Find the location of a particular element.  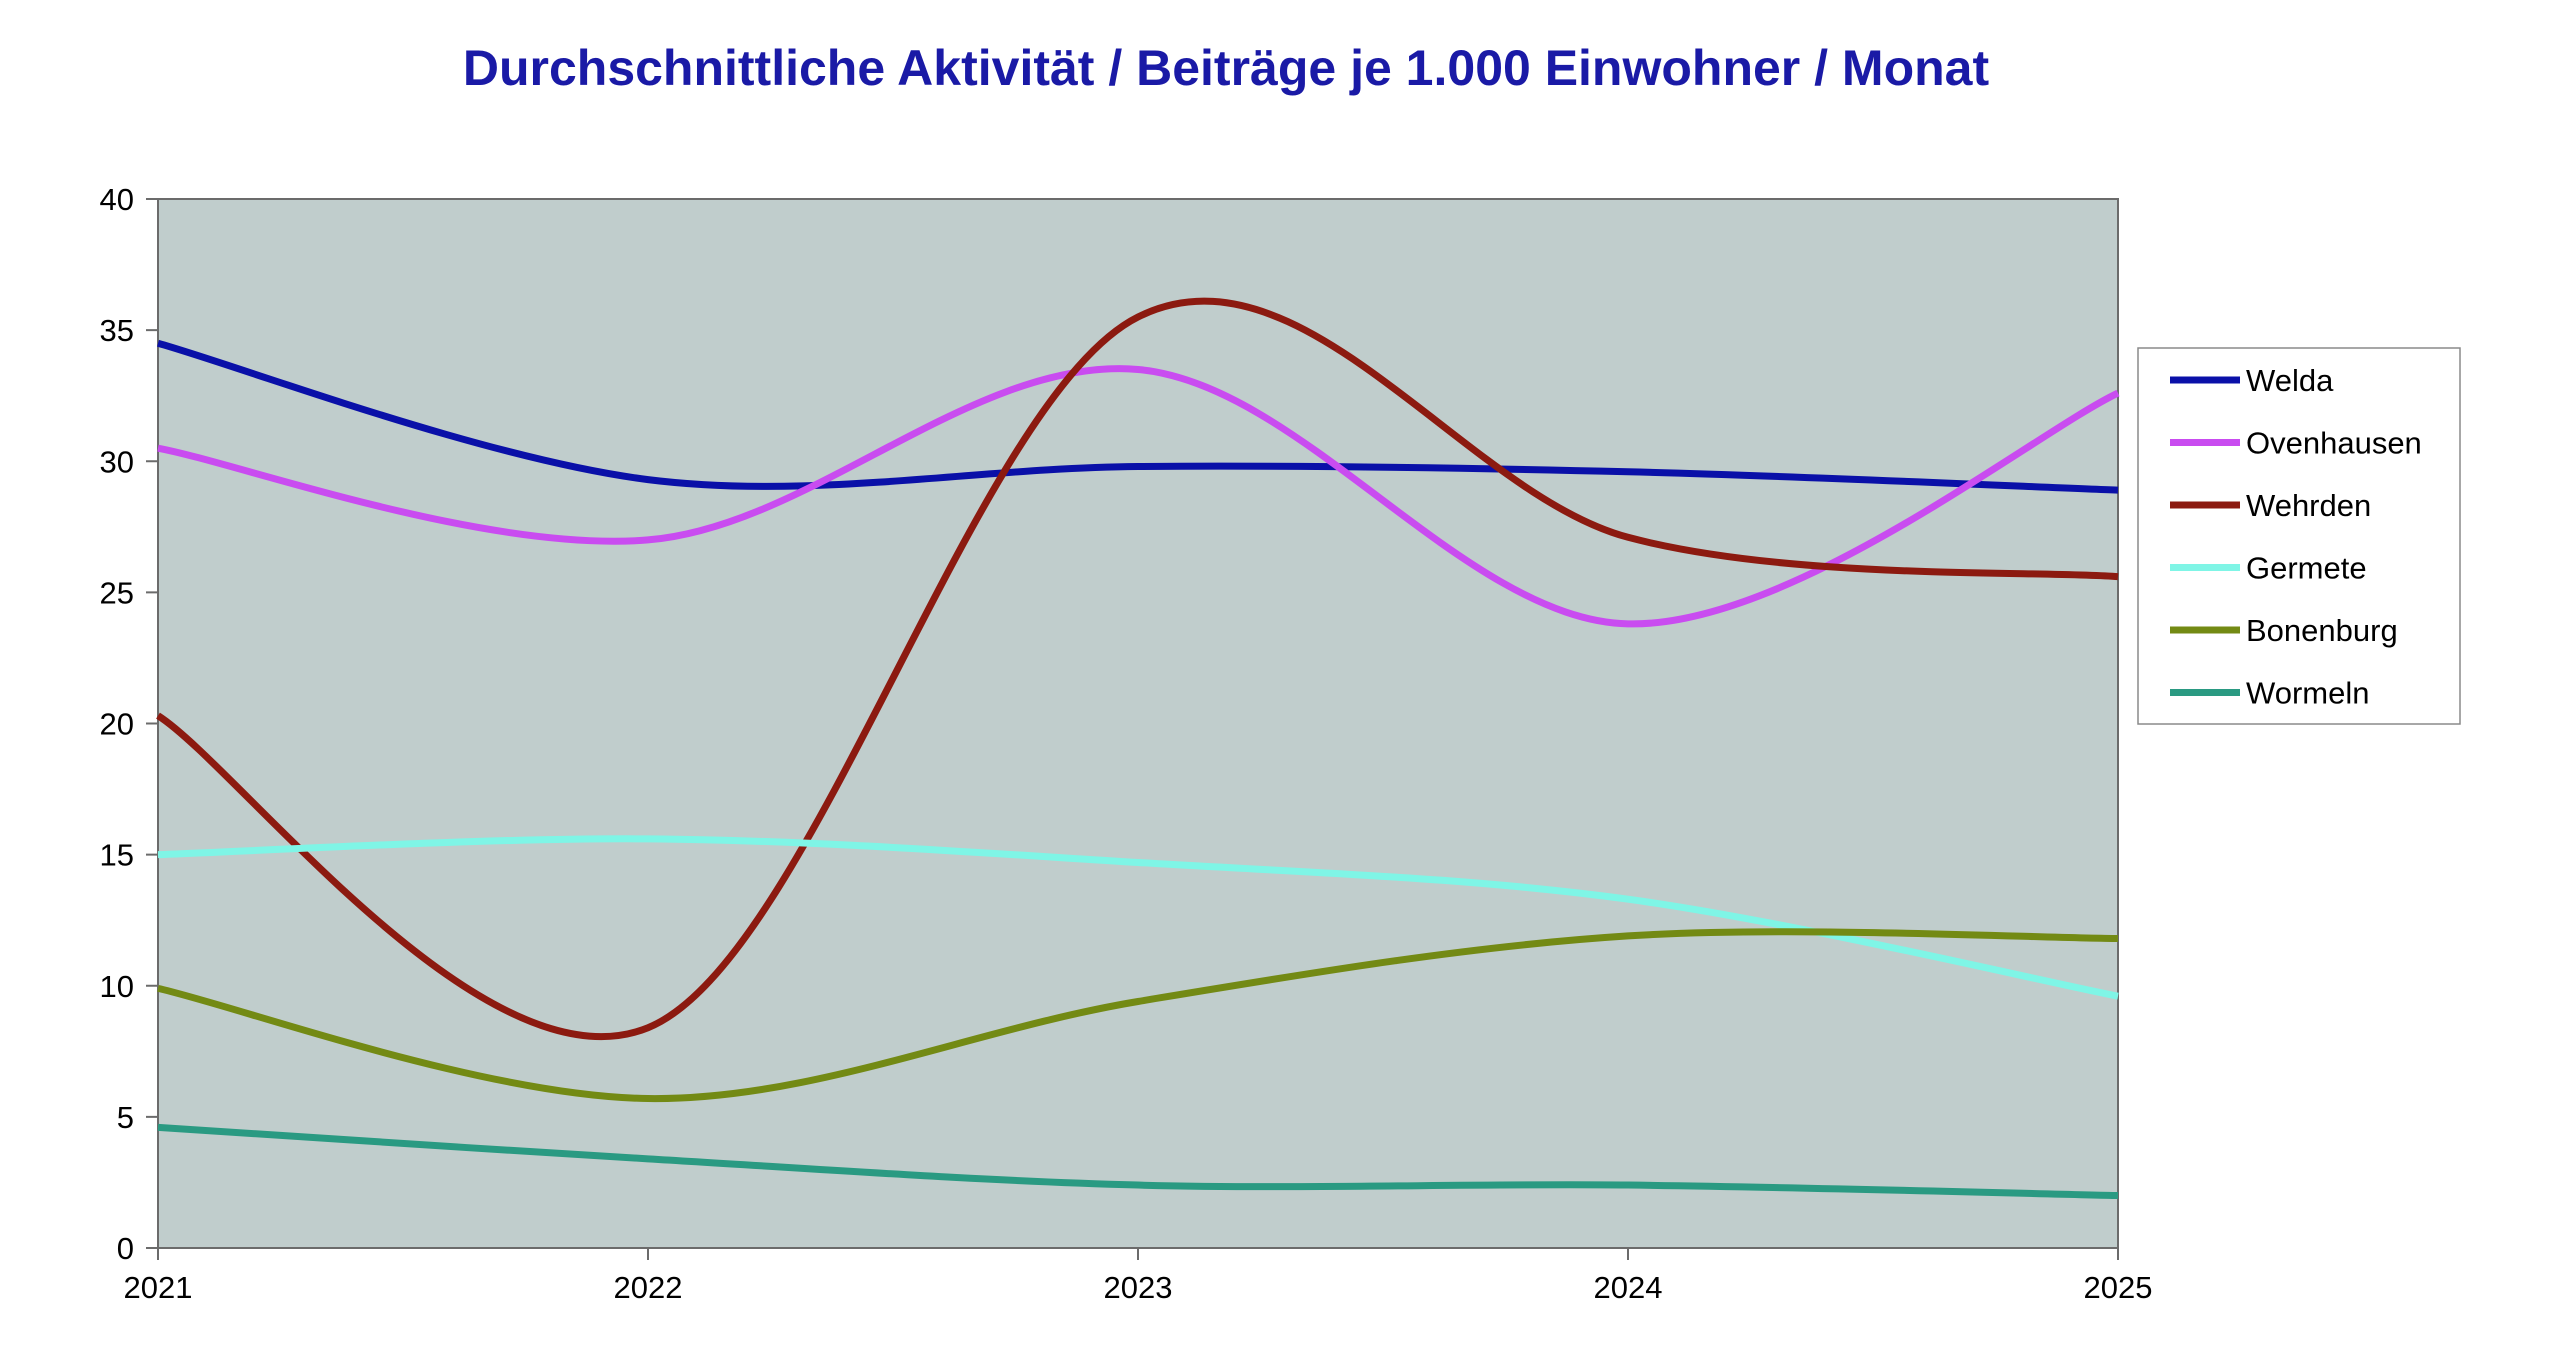

y-axis: 0 5 10 15 20 25 30 35 40 is located at coordinates (129, 724).